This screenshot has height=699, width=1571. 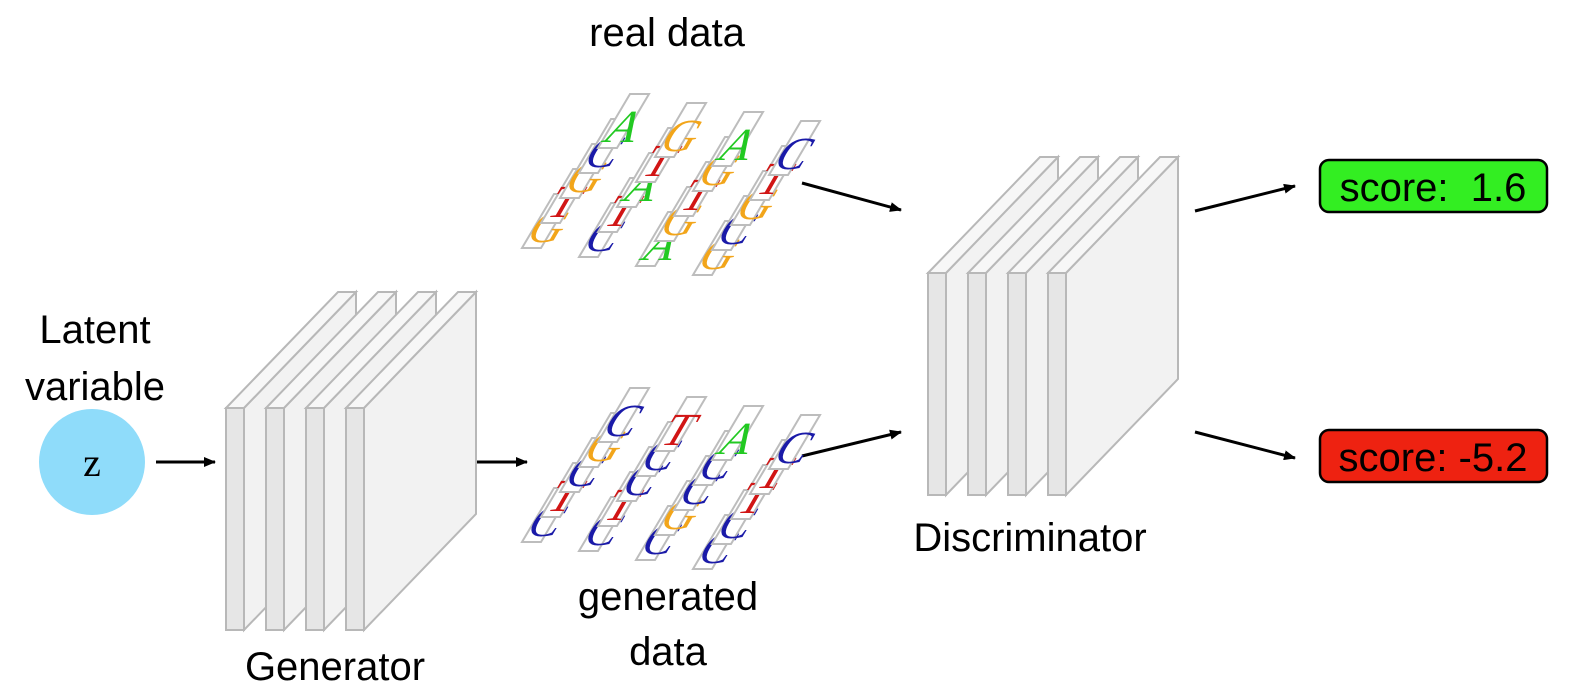 What do you see at coordinates (94, 330) in the screenshot?
I see `latent-label-line1: Latent` at bounding box center [94, 330].